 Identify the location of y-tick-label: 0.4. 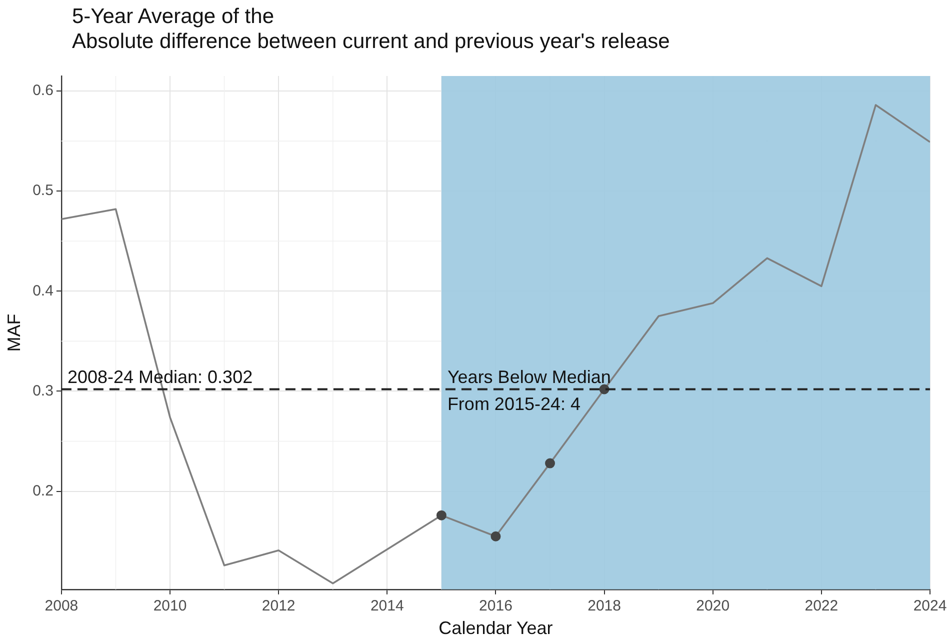
(43, 291).